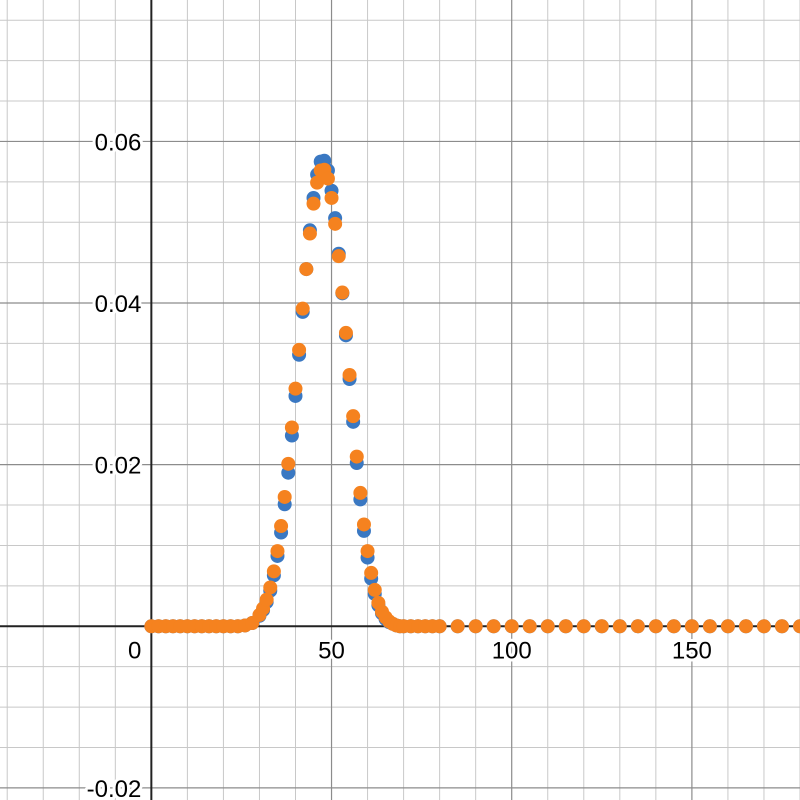 This screenshot has width=800, height=800. I want to click on x-tick-label: 0, so click(134, 650).